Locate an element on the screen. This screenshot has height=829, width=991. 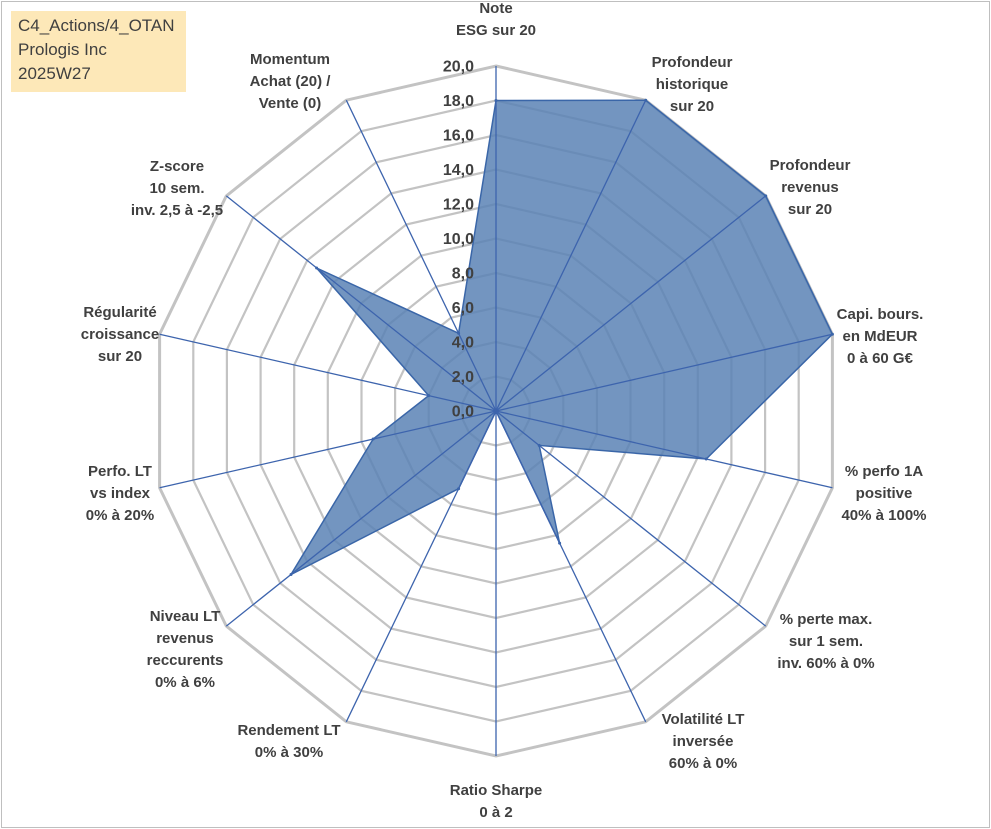
tick-label: 0,0 is located at coordinates (463, 412).